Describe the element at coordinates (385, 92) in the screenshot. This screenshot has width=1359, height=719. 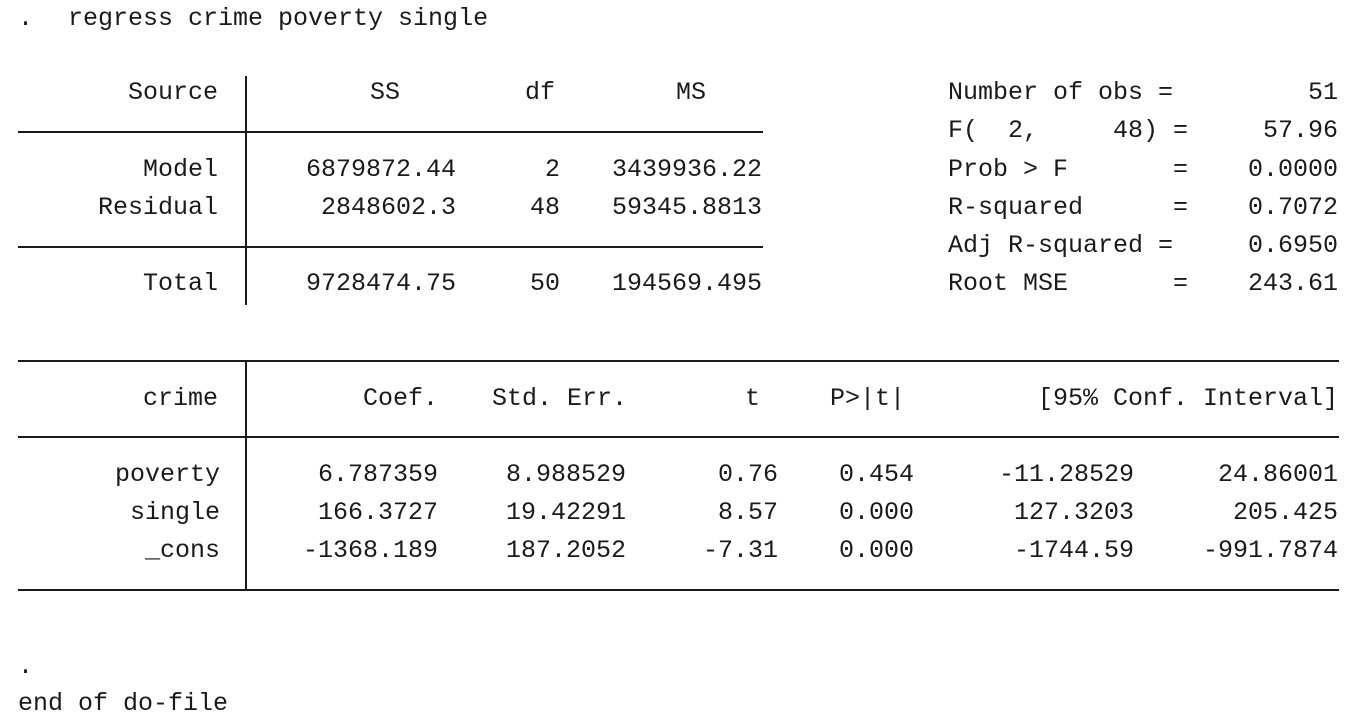
I see `anova-header-ss: SS` at that location.